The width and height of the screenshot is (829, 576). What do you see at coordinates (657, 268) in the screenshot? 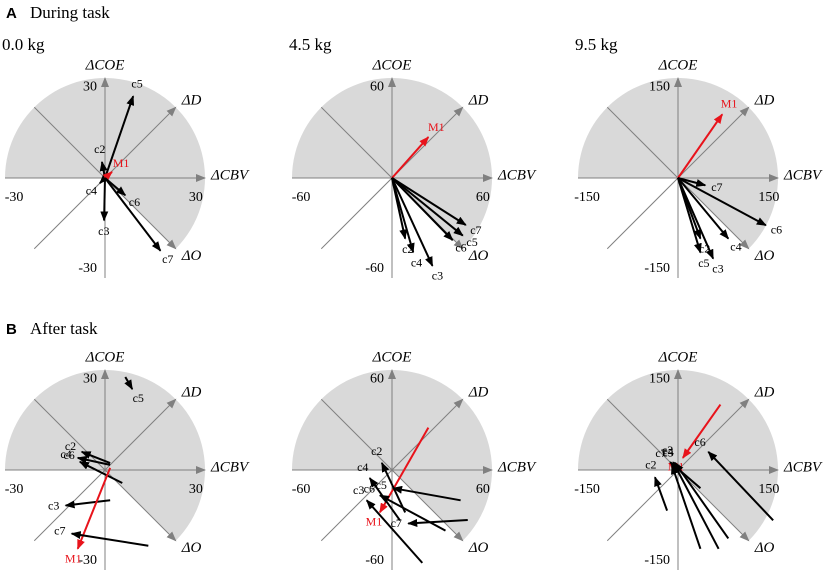
I see `y-tick-label: -150` at bounding box center [657, 268].